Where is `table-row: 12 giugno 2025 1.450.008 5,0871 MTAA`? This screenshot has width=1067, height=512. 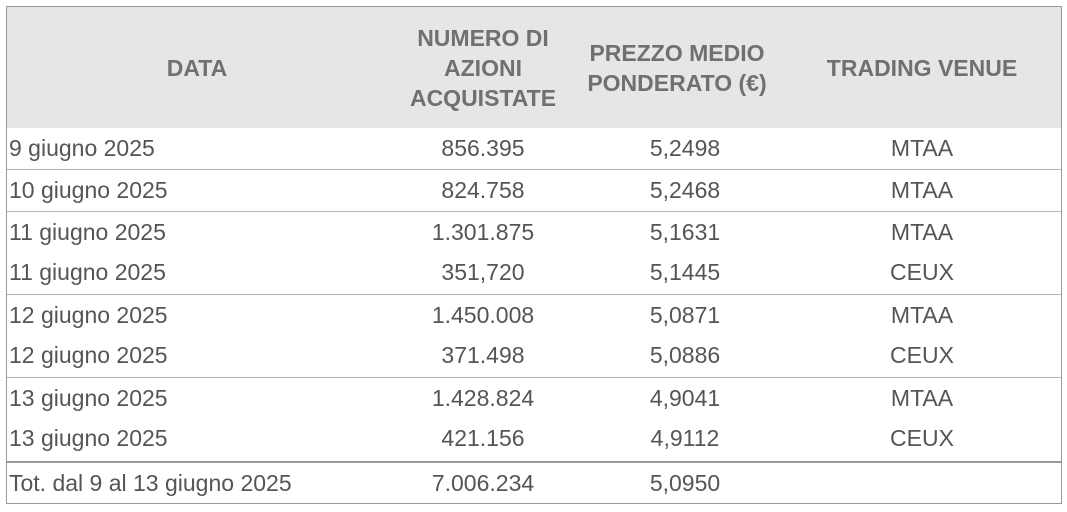 table-row: 12 giugno 2025 1.450.008 5,0871 MTAA is located at coordinates (534, 315).